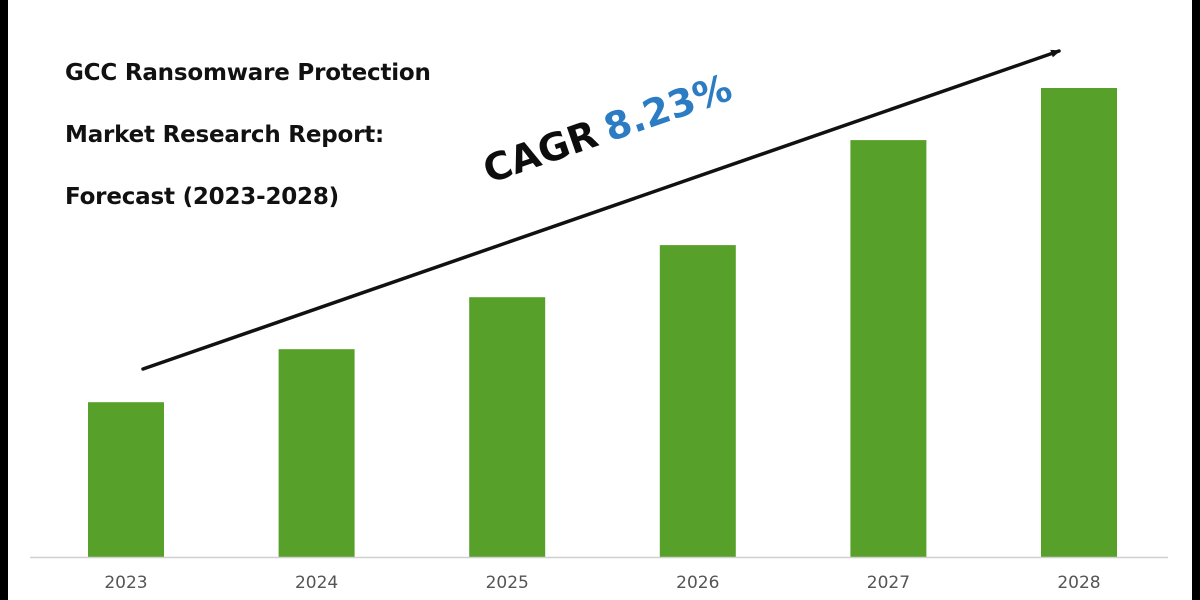 The image size is (1200, 600). Describe the element at coordinates (697, 583) in the screenshot. I see `x-tick-label-2026: 2026` at that location.